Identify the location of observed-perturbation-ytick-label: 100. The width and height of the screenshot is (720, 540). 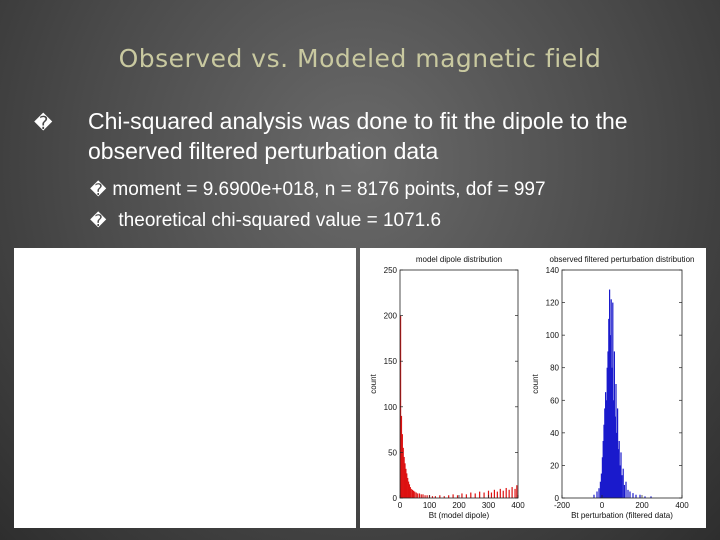
(553, 335).